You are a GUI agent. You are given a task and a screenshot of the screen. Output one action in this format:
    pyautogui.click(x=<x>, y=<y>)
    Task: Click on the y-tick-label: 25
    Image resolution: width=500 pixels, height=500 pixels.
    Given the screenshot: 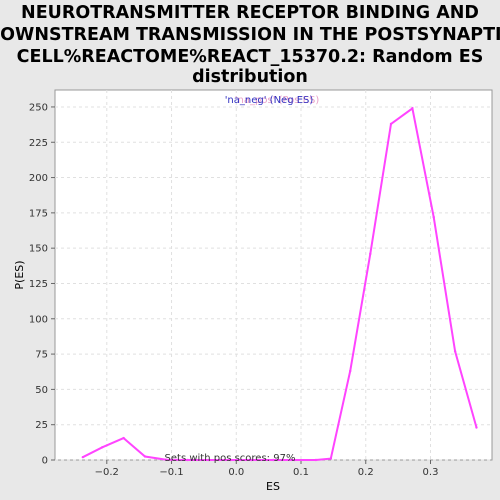 What is the action you would take?
    pyautogui.click(x=41, y=425)
    